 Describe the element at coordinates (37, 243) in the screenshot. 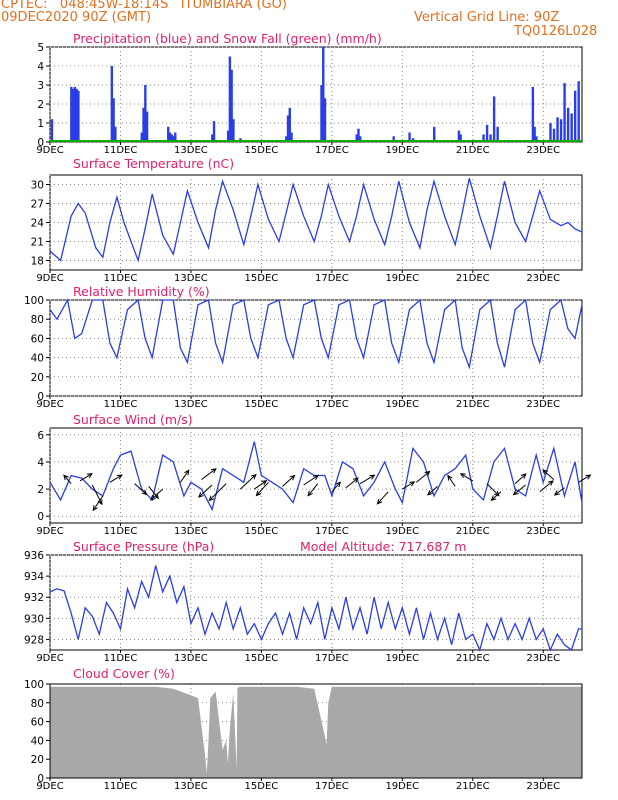

I see `y-tick-label: 21` at that location.